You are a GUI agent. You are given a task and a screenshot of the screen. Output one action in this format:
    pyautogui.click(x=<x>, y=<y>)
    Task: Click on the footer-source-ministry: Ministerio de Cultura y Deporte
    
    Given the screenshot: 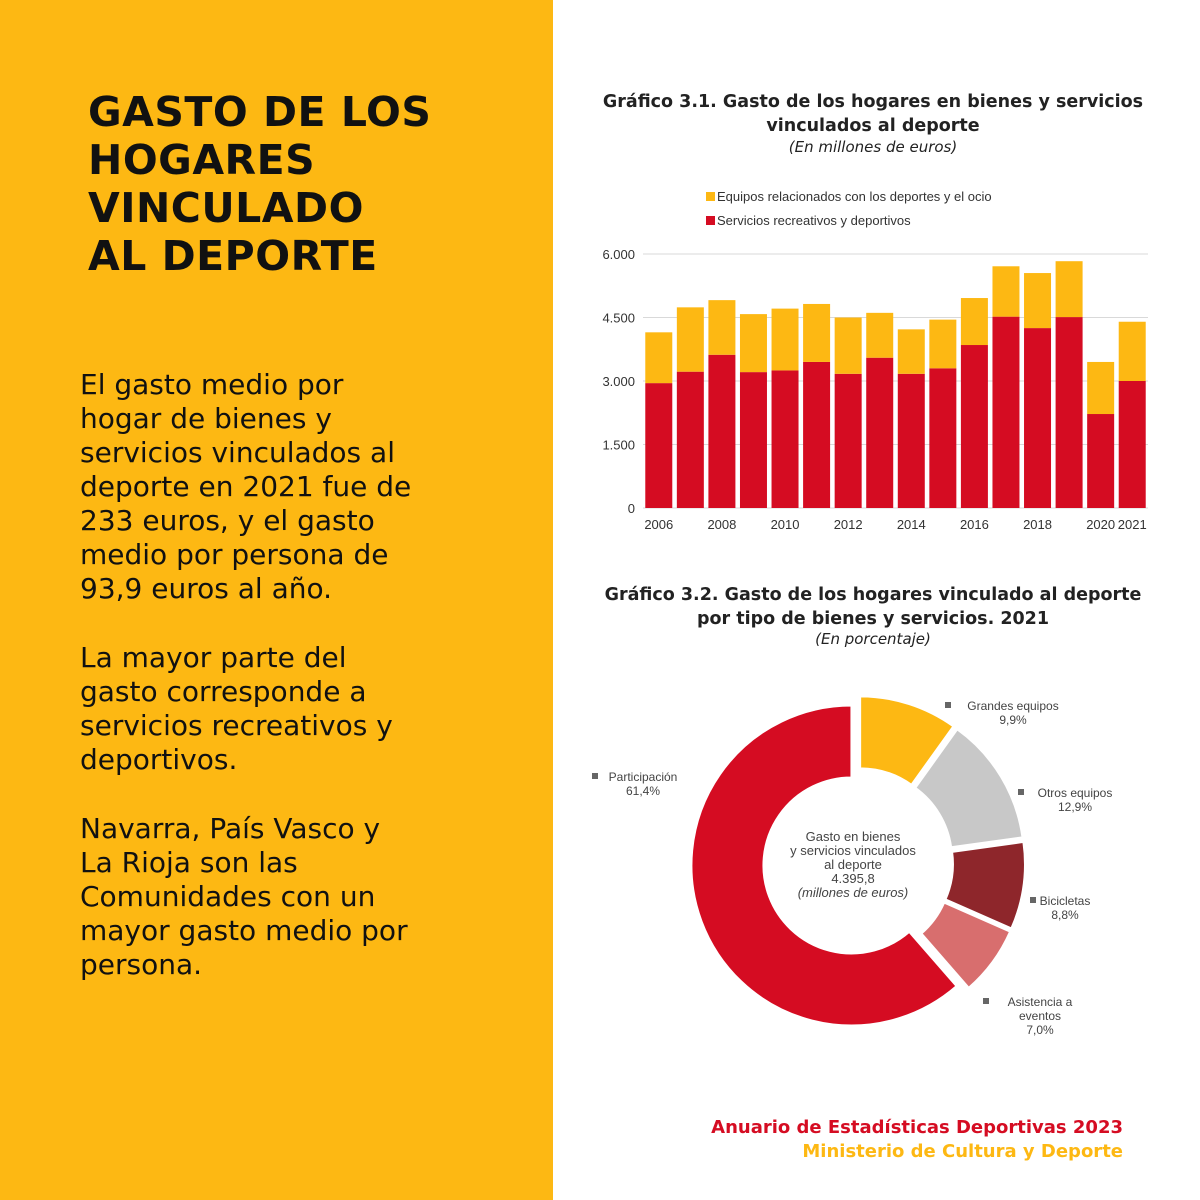 What is the action you would take?
    pyautogui.click(x=962, y=1151)
    